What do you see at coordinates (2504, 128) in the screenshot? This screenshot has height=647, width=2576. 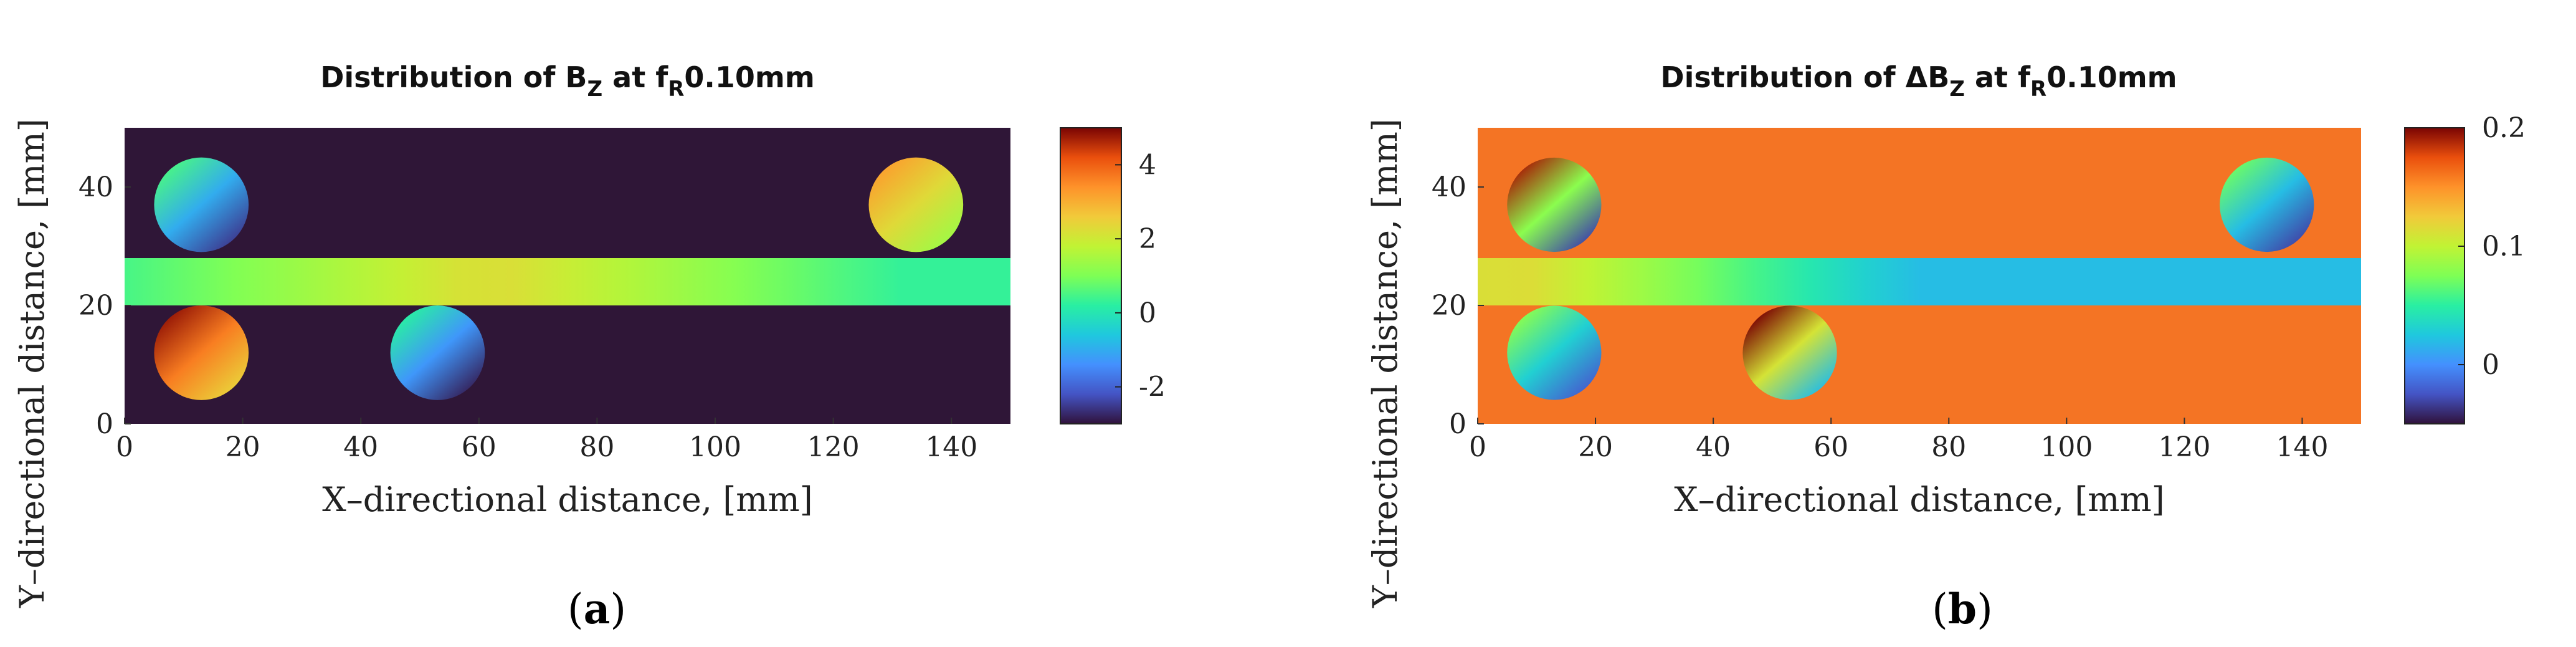 I see `colorbar-tick-label: 0.2` at bounding box center [2504, 128].